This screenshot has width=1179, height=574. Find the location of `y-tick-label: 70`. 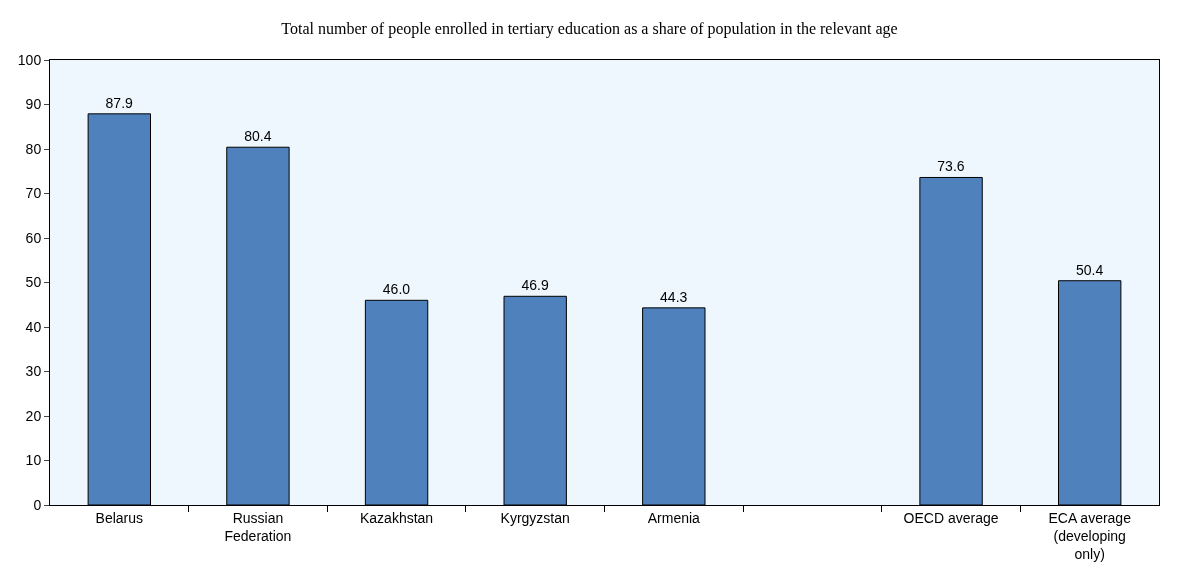

y-tick-label: 70 is located at coordinates (33, 193).